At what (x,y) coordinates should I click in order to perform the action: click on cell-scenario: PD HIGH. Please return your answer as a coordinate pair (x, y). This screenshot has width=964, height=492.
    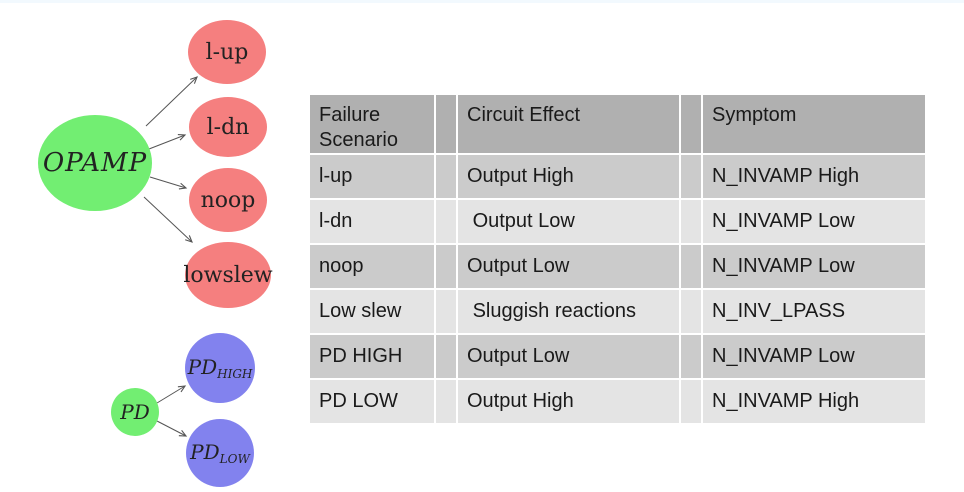
    Looking at the image, I should click on (372, 356).